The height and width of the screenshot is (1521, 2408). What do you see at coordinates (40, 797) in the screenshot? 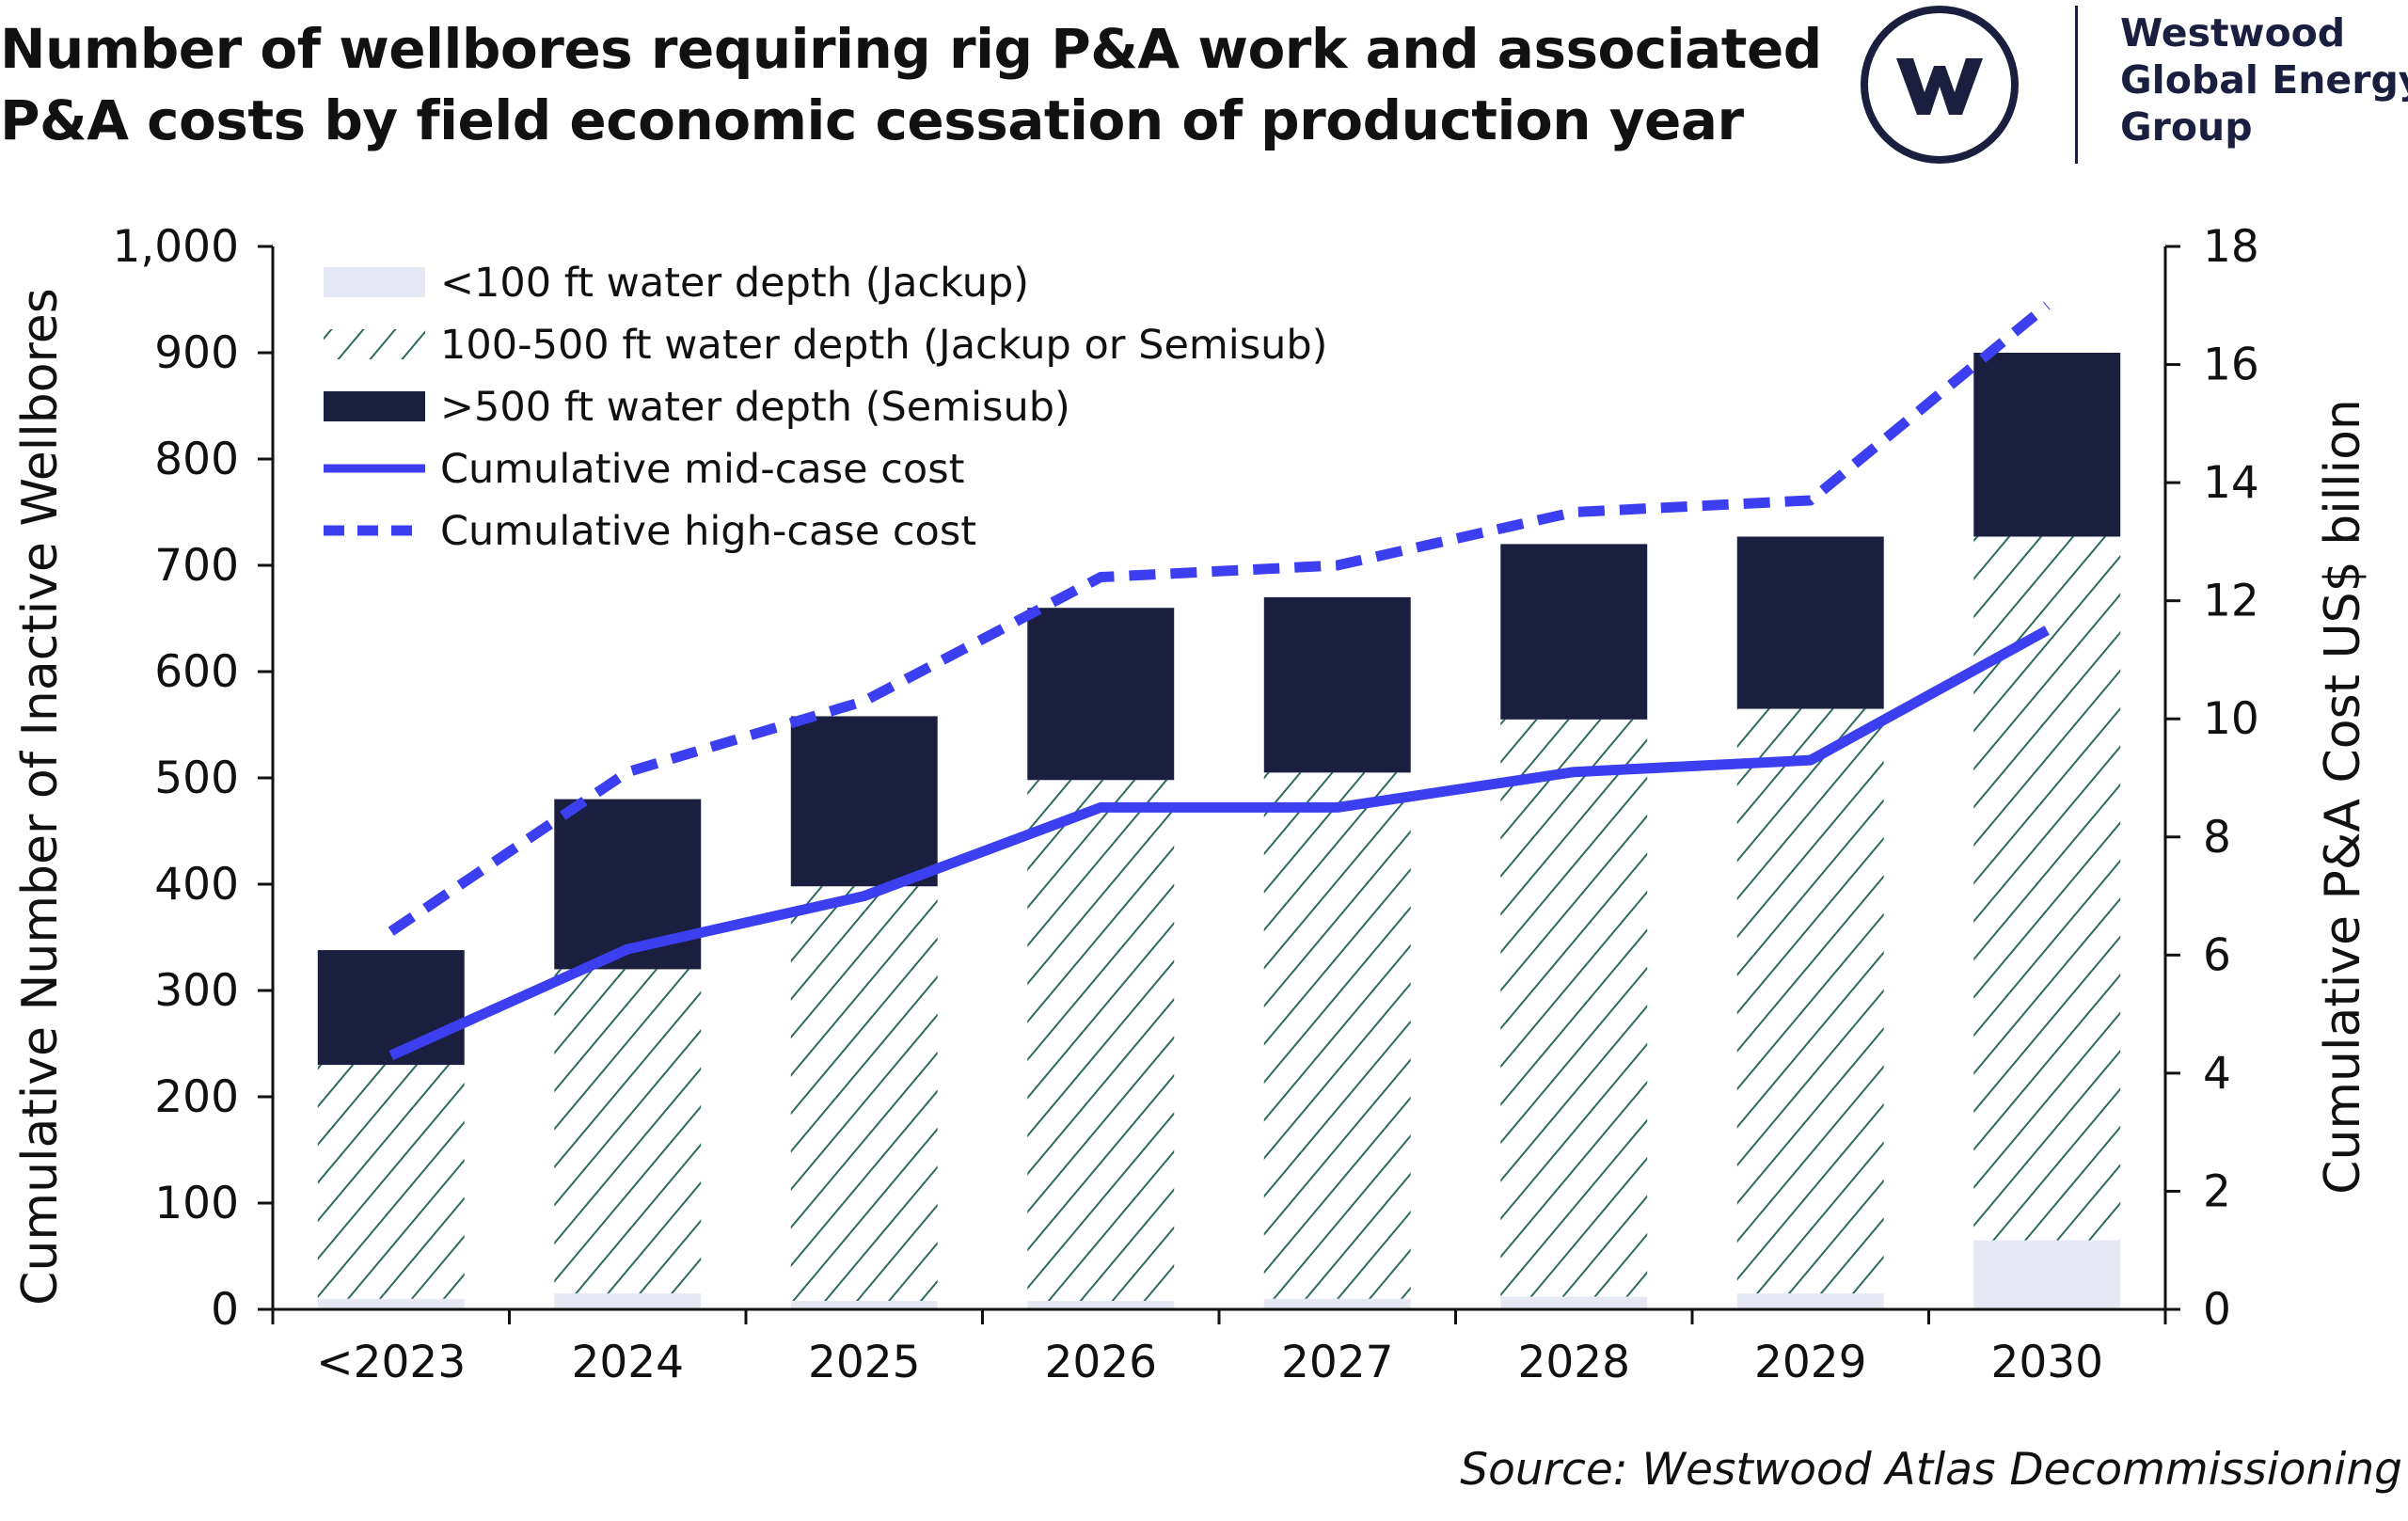
I see `y-axis-title: Cumulative Number of Inactive Wellbores` at bounding box center [40, 797].